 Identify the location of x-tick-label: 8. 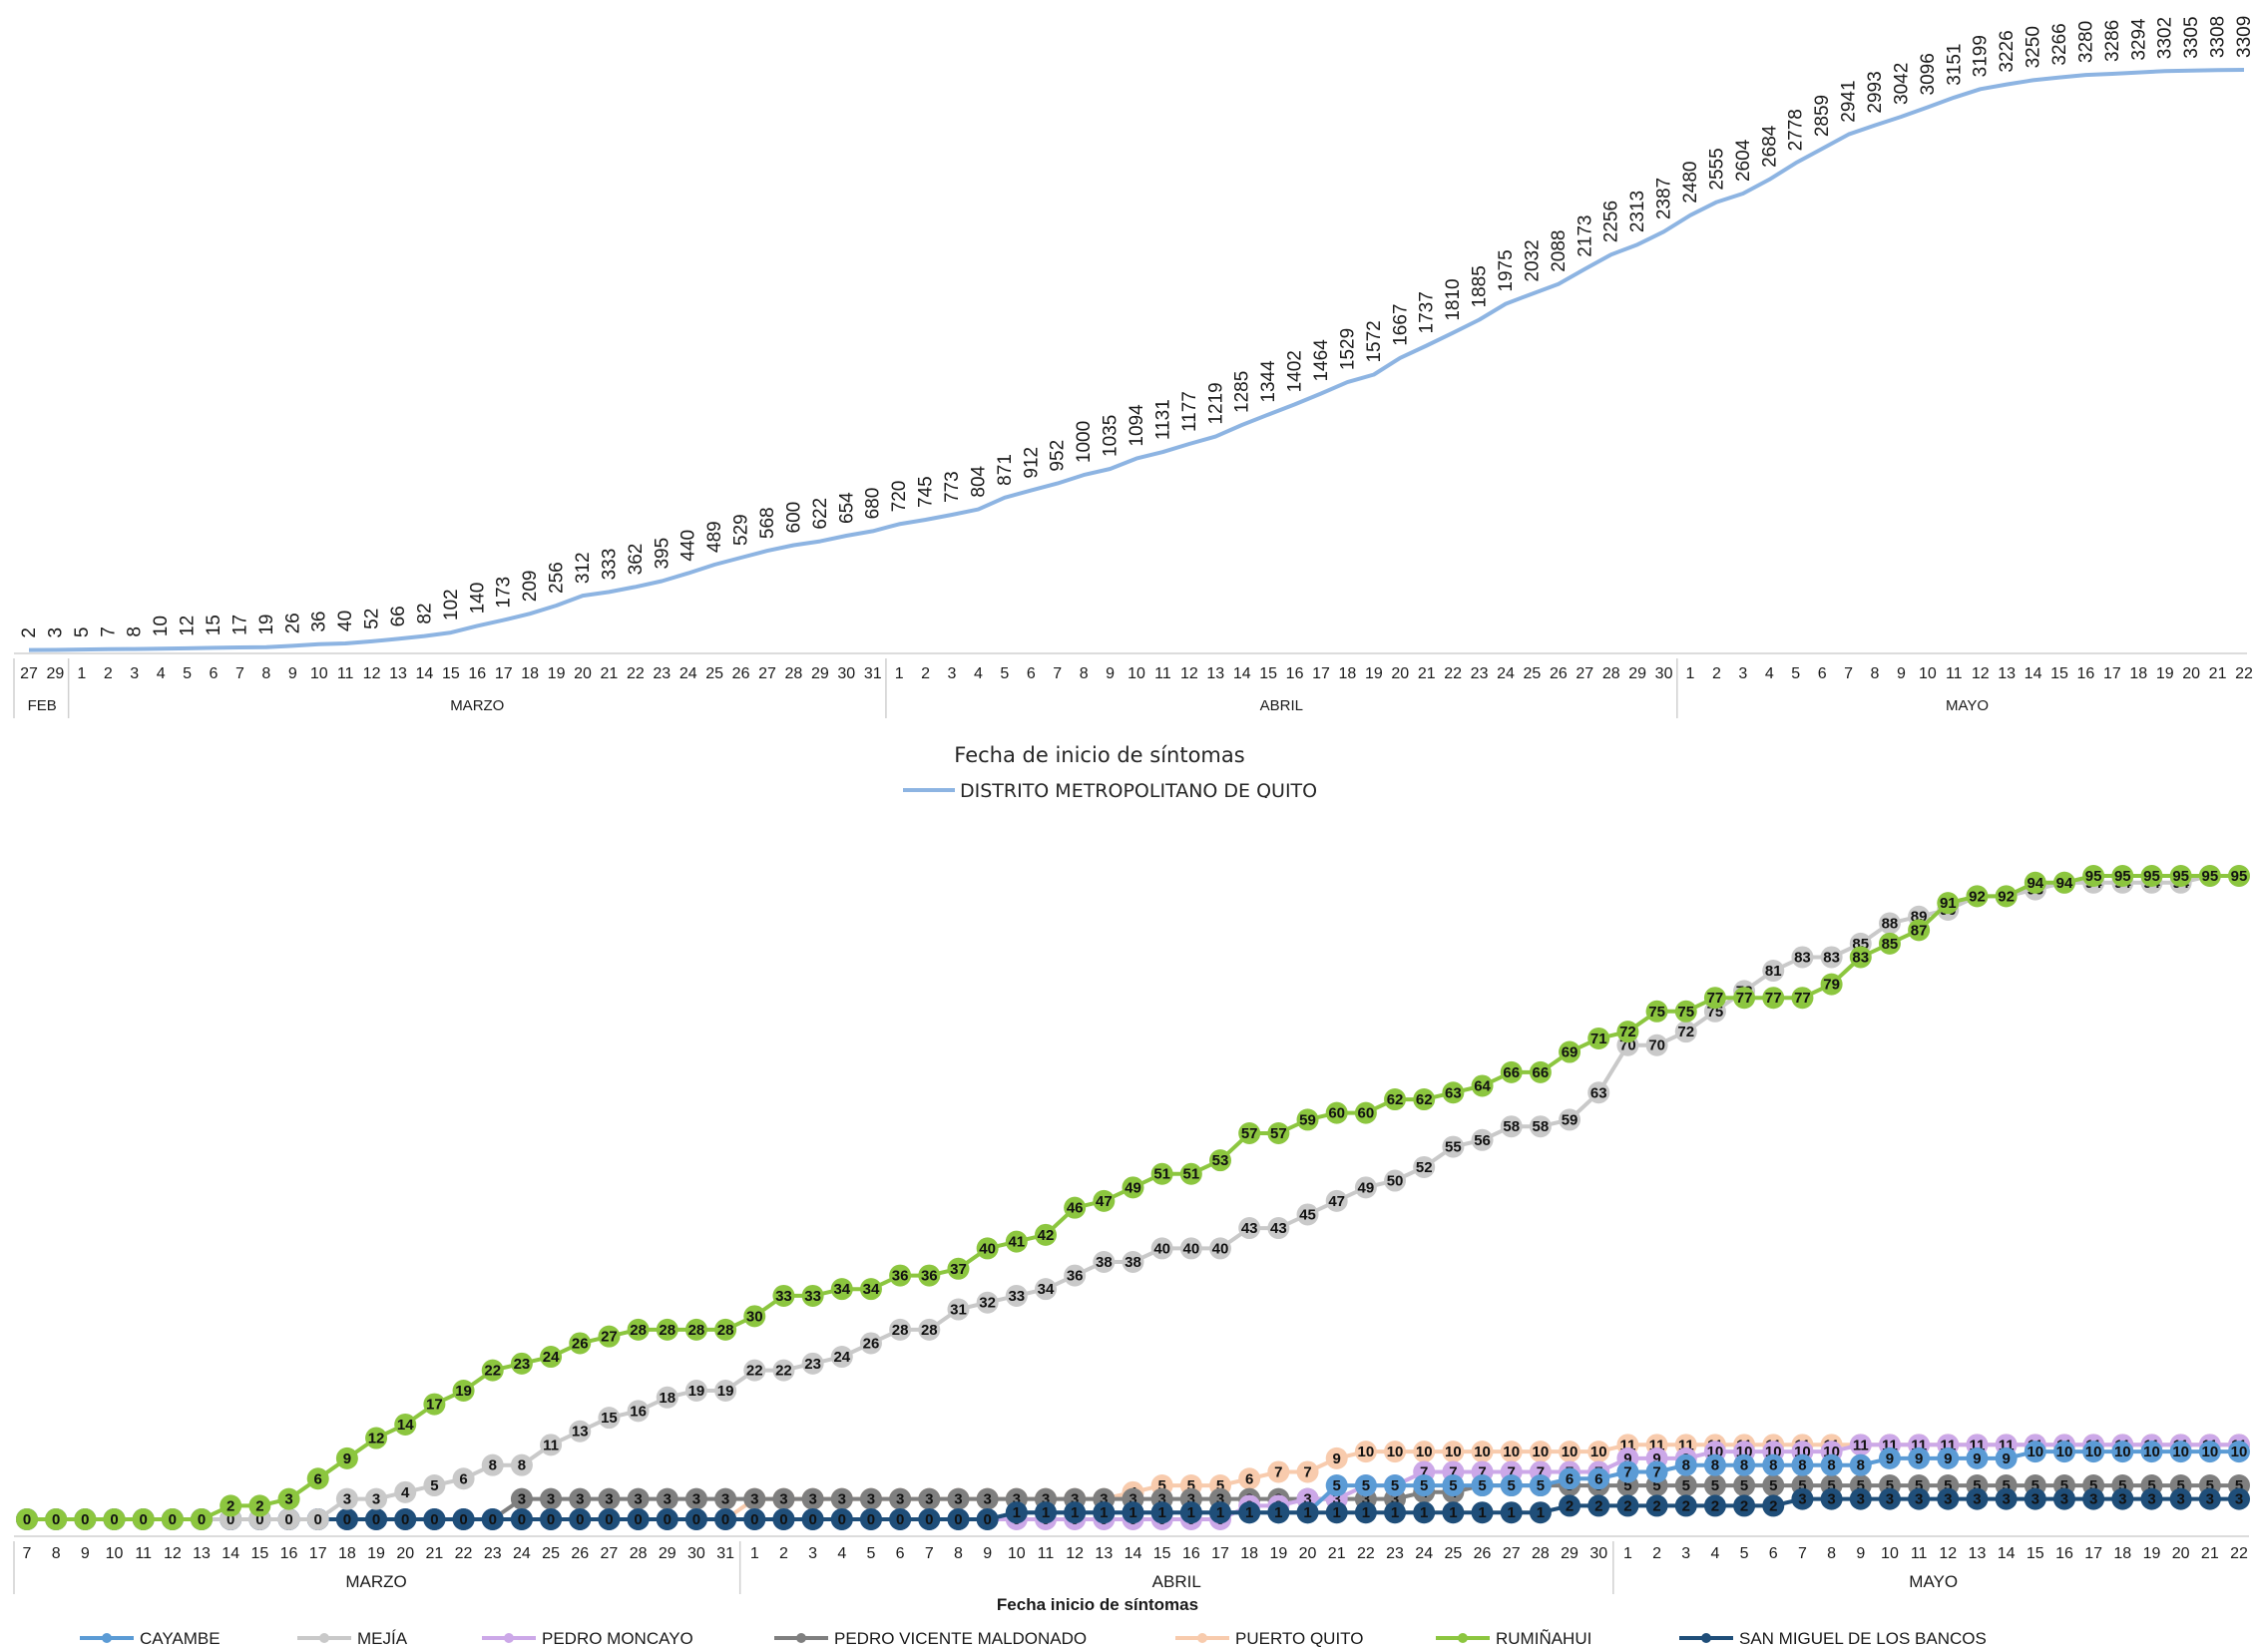
(1831, 1553).